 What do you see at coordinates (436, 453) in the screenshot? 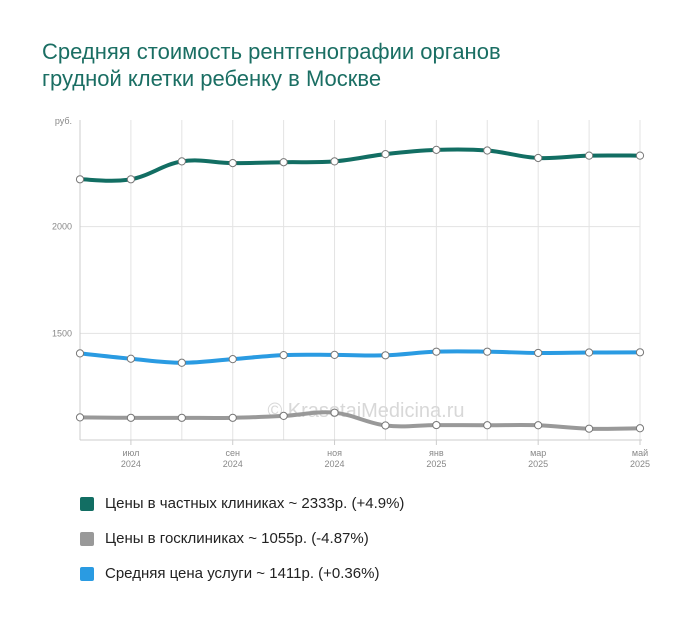
I see `x-tick-month: янв` at bounding box center [436, 453].